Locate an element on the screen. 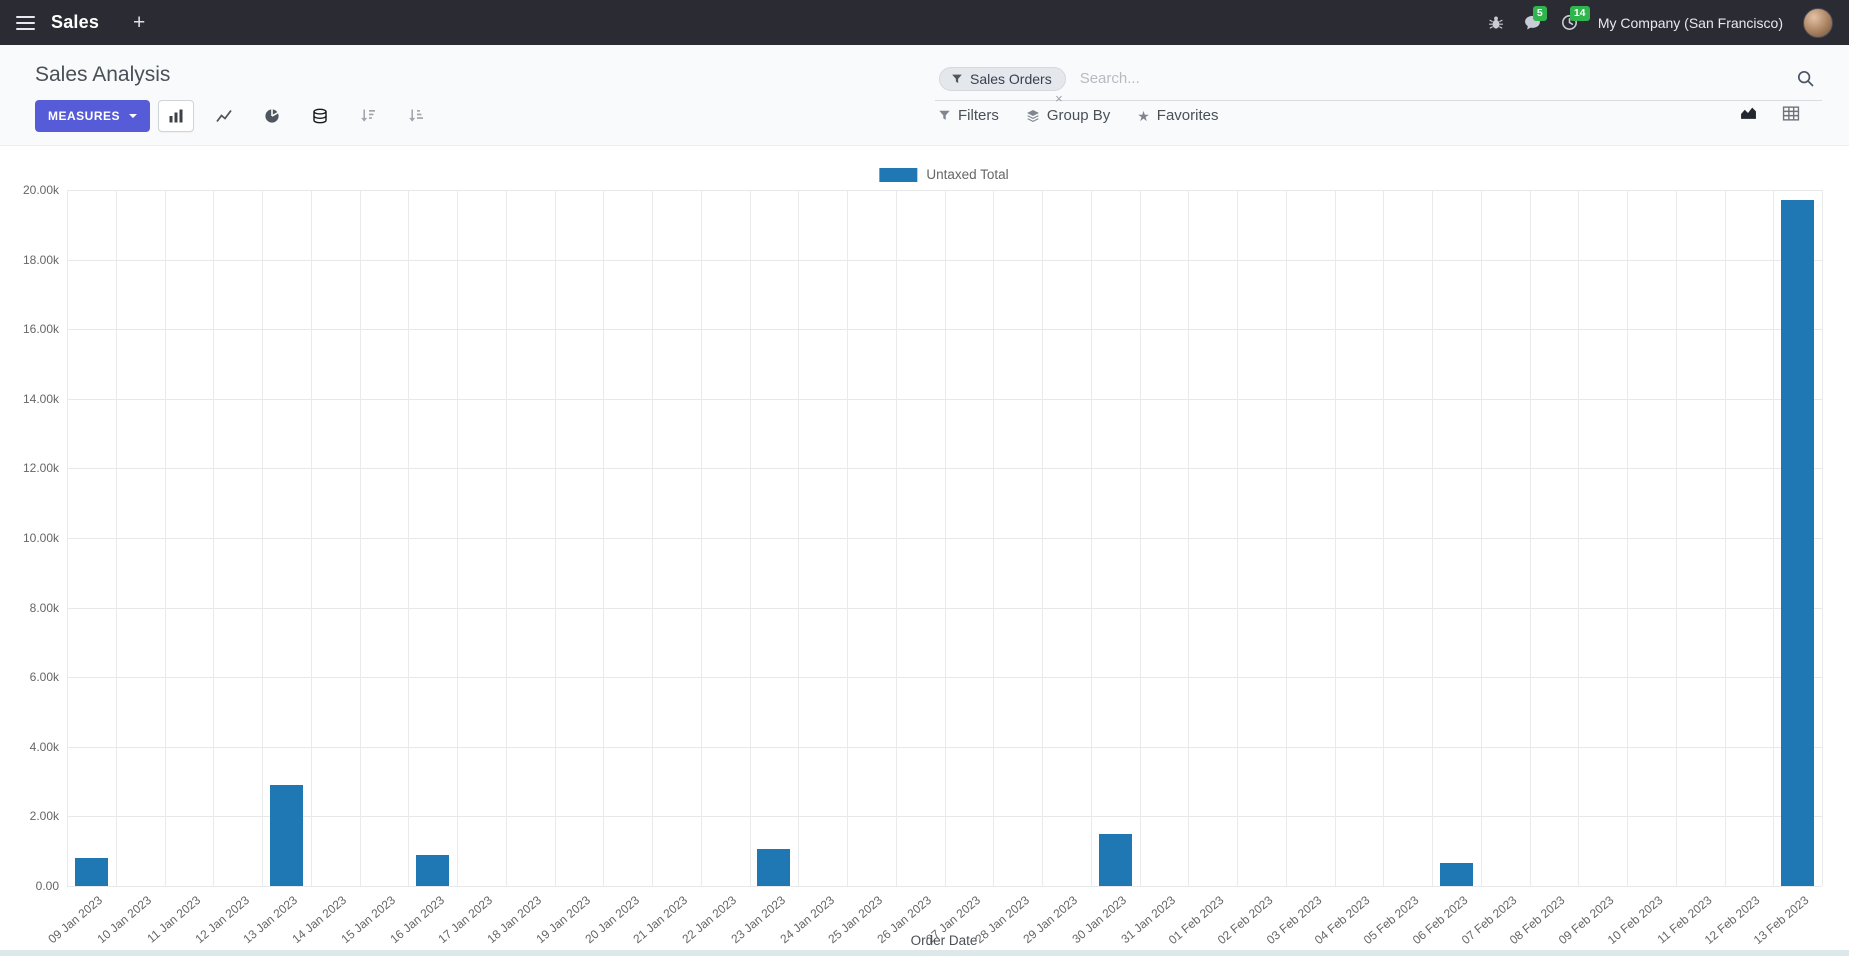  bar-06-feb-2023 is located at coordinates (1456, 874).